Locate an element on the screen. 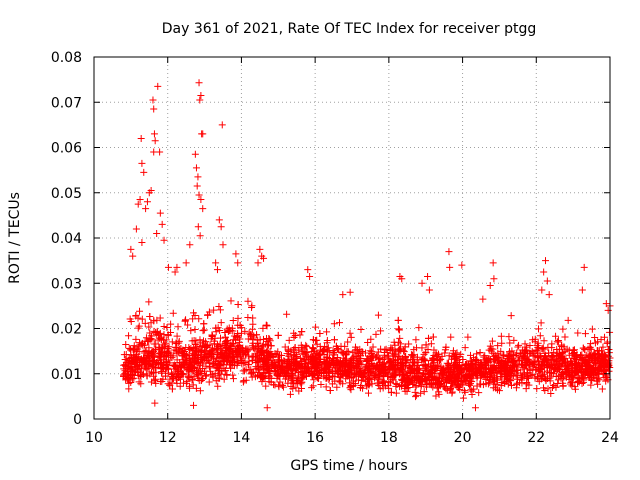 The image size is (640, 480). x-tick-label: 16 is located at coordinates (315, 438).